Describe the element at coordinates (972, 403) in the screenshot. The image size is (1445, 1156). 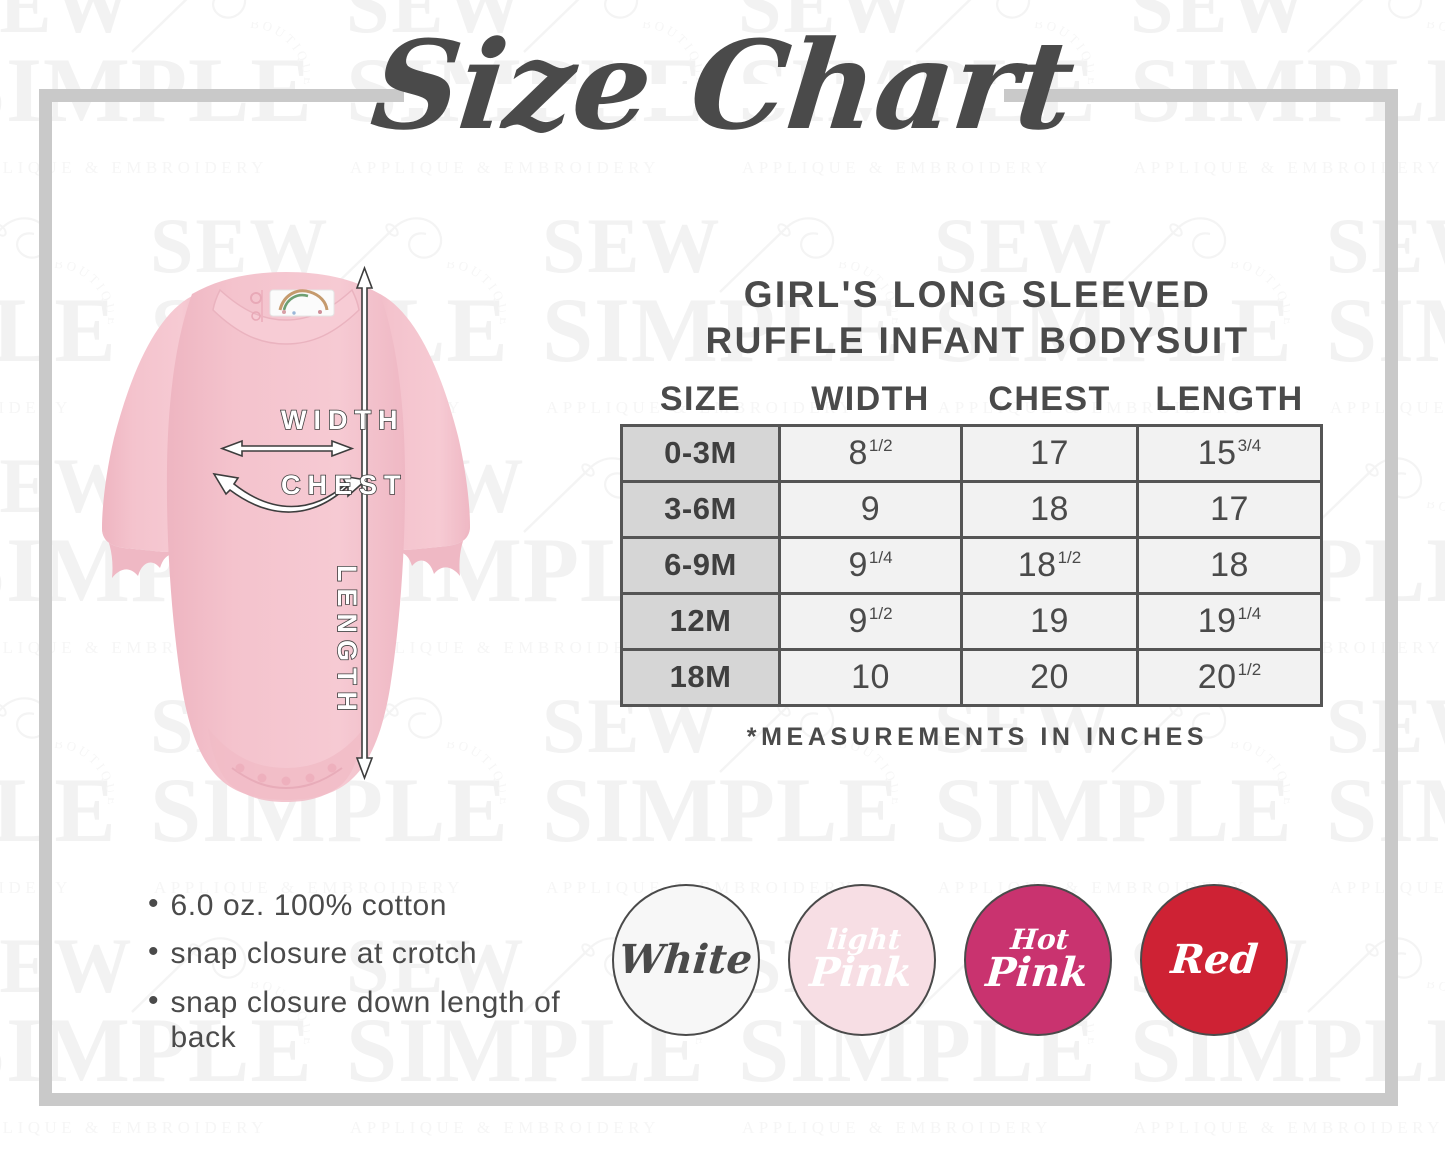
I see `table-header-row: SIZE WIDTH CHEST LENGTH` at that location.